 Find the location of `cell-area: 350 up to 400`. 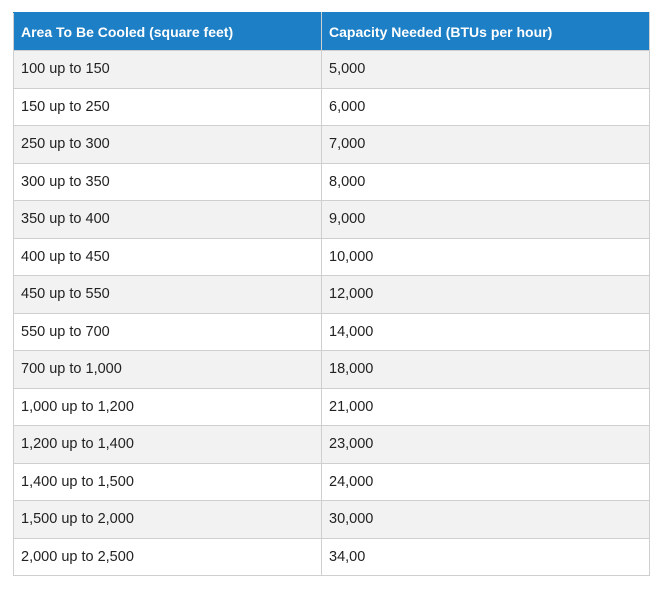

cell-area: 350 up to 400 is located at coordinates (167, 219).